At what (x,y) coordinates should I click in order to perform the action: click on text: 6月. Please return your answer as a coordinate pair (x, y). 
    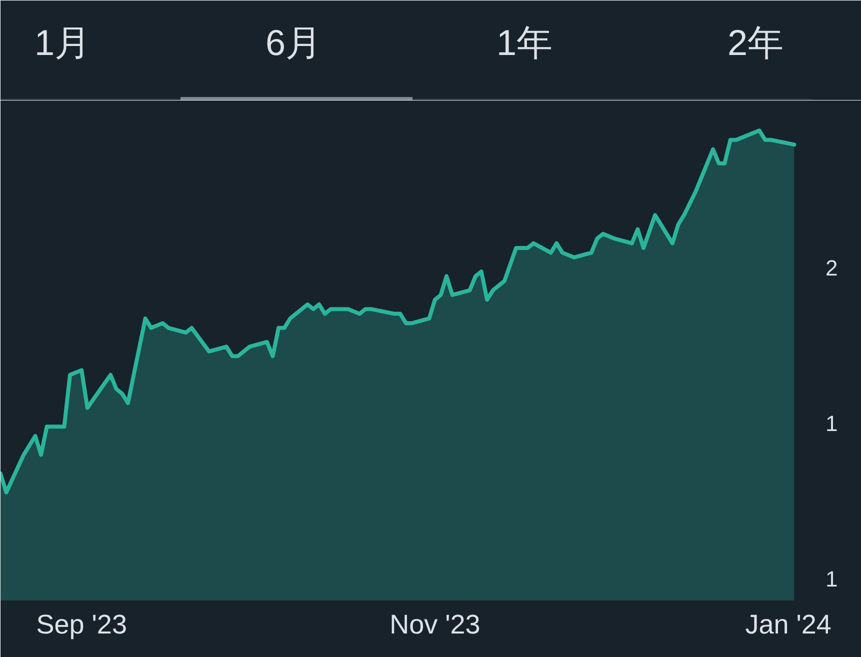
    Looking at the image, I should click on (293, 42).